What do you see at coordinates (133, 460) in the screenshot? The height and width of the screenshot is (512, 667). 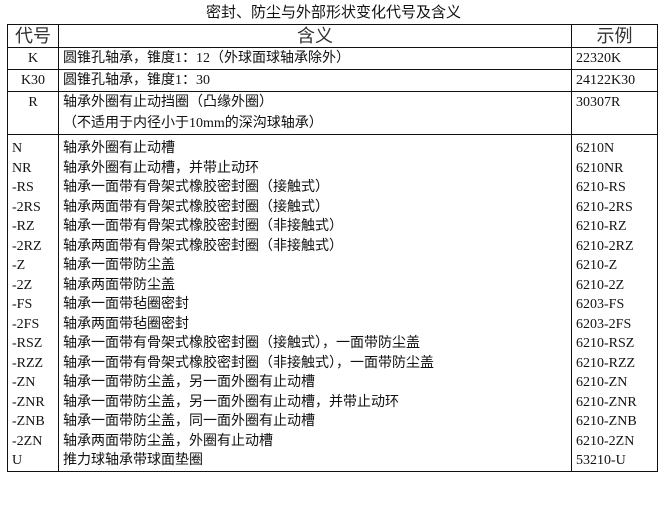 I see `meaning-cell: 推力球轴承带球面垫圈` at bounding box center [133, 460].